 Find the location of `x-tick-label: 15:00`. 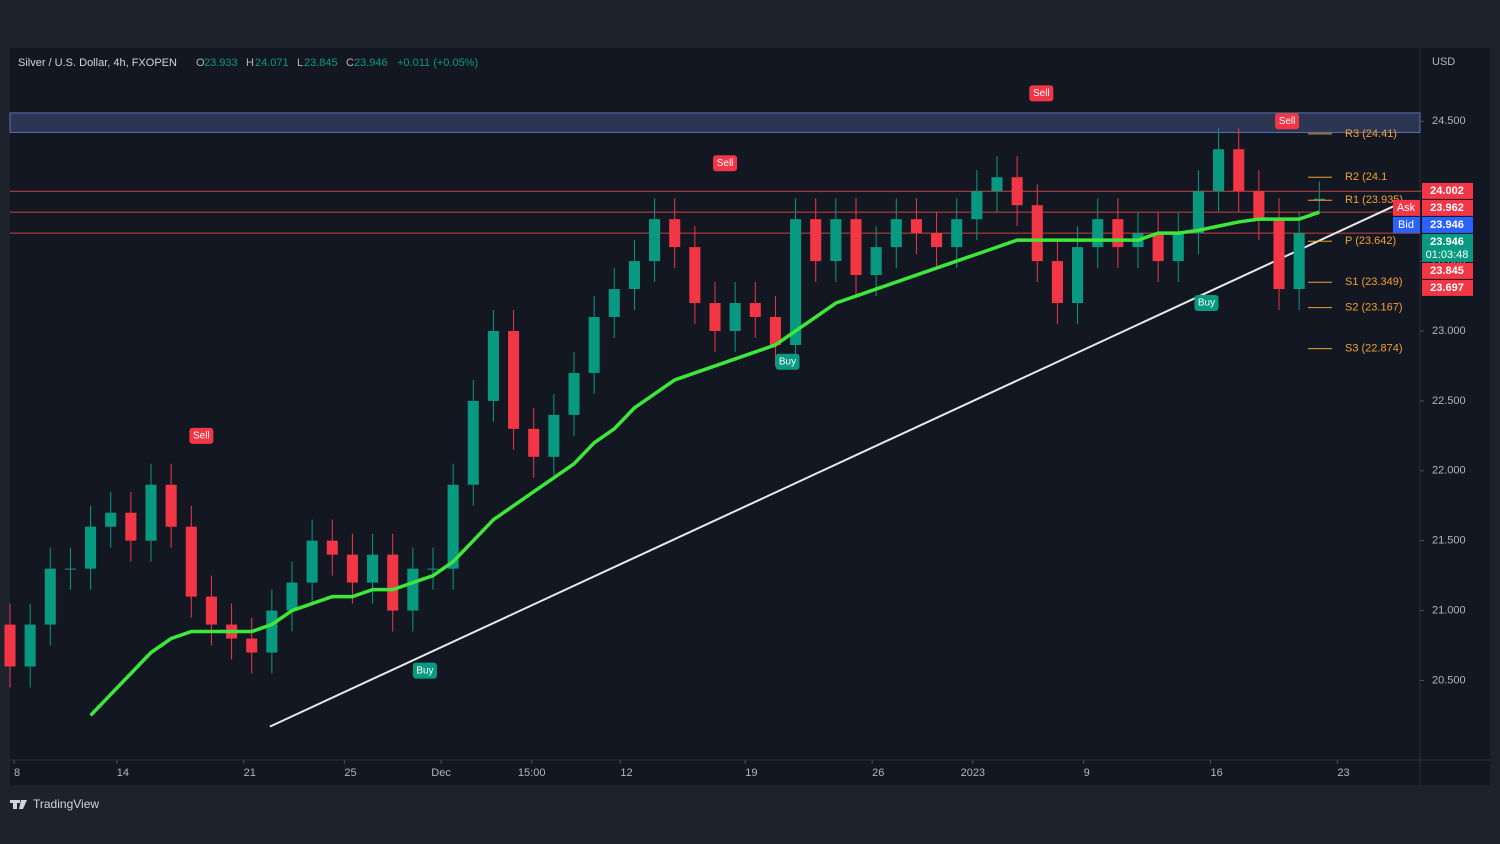

x-tick-label: 15:00 is located at coordinates (532, 773).